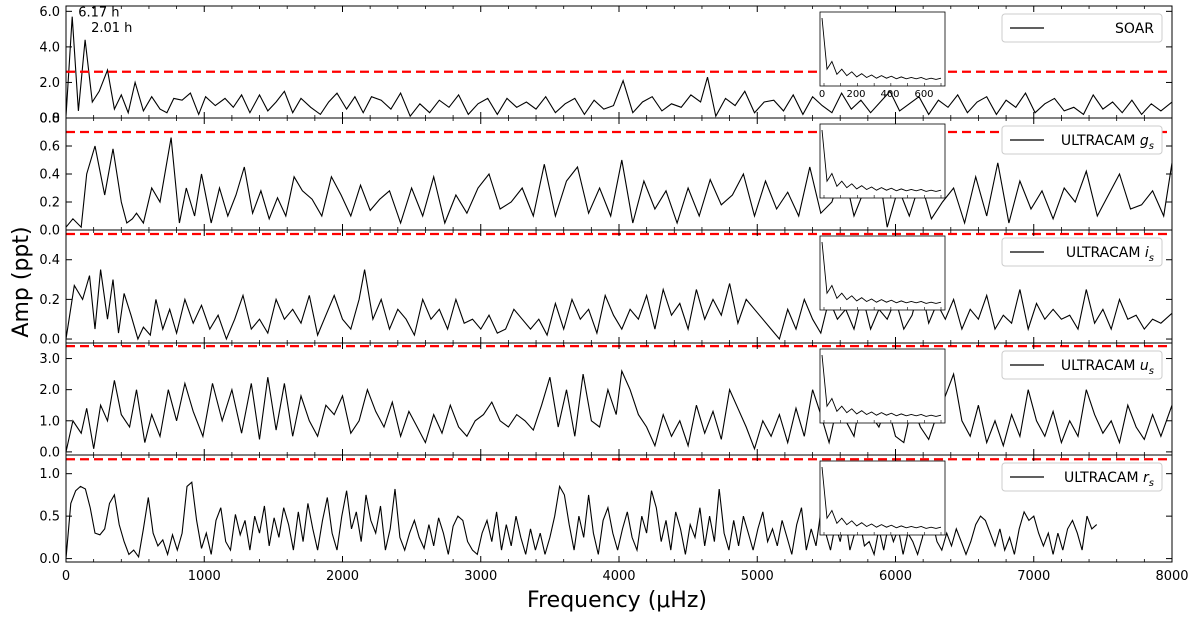 This screenshot has height=623, width=1200. I want to click on x-tick-label: 4000, so click(618, 576).